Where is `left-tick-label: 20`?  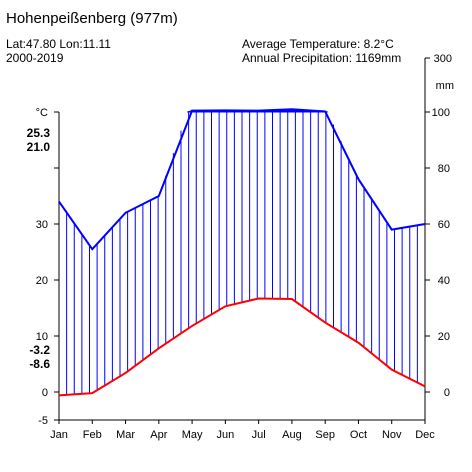
left-tick-label: 20 is located at coordinates (42, 281).